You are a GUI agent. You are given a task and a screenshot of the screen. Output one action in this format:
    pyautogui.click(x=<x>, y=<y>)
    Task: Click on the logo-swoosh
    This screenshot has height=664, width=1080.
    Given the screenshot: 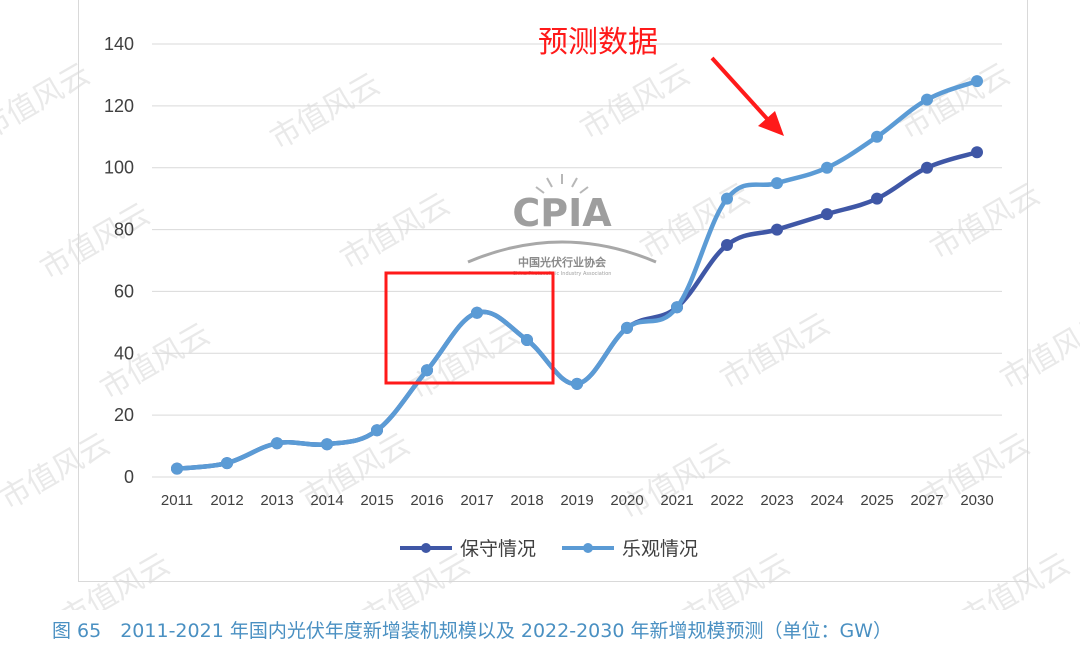 What is the action you would take?
    pyautogui.click(x=562, y=252)
    